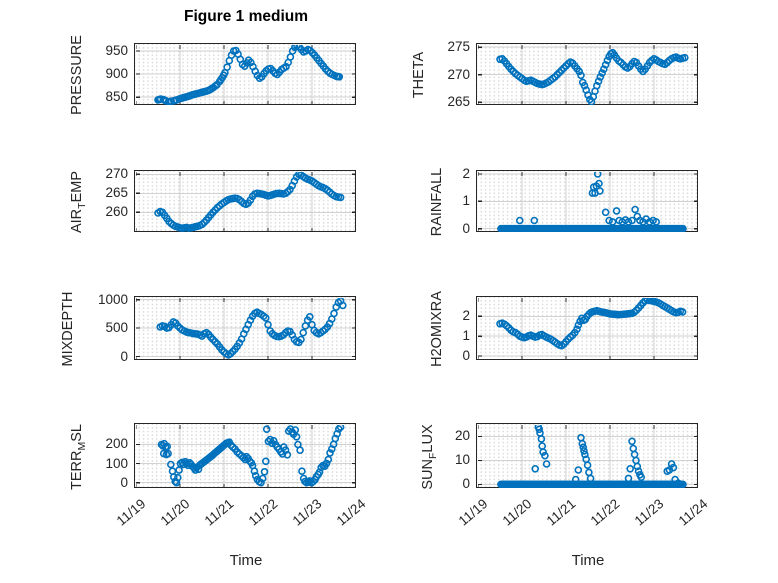  Describe the element at coordinates (116, 328) in the screenshot. I see `y-tick-label: 500` at that location.